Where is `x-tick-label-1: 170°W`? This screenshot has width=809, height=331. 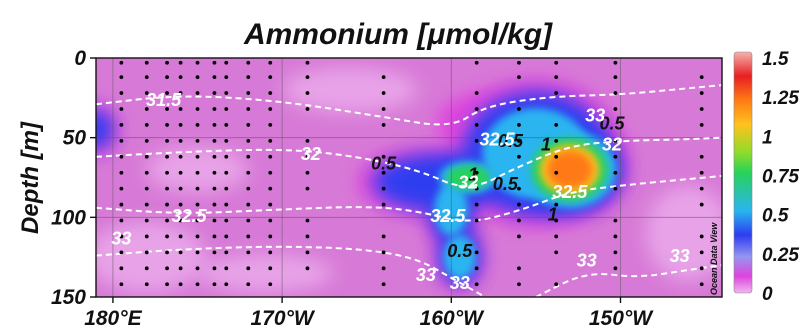 x-tick-label-1: 170°W is located at coordinates (282, 318).